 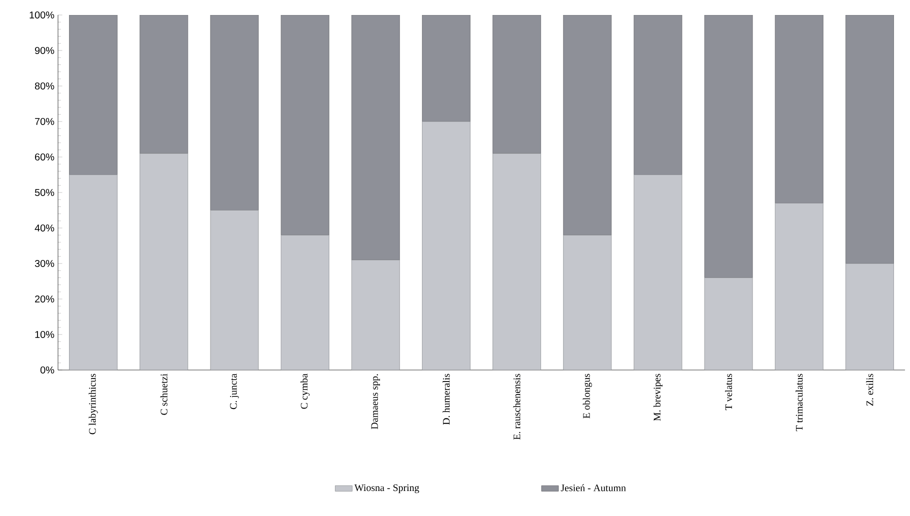 I want to click on y-tick-label: 10%, so click(x=44, y=334).